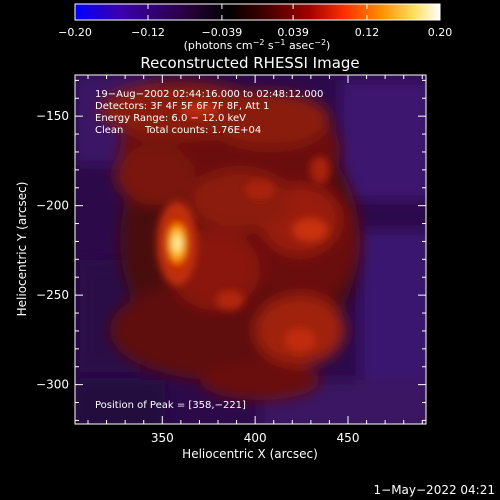 The image size is (500, 500). What do you see at coordinates (162, 438) in the screenshot?
I see `x-tick-label: 350` at bounding box center [162, 438].